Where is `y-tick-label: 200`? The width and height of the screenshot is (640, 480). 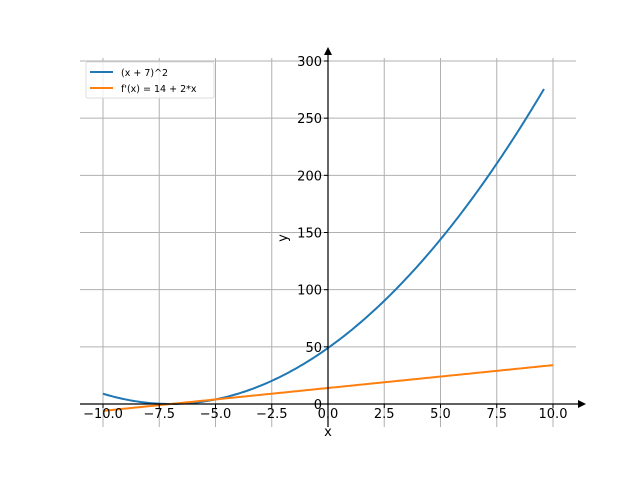 y-tick-label: 200 is located at coordinates (309, 176).